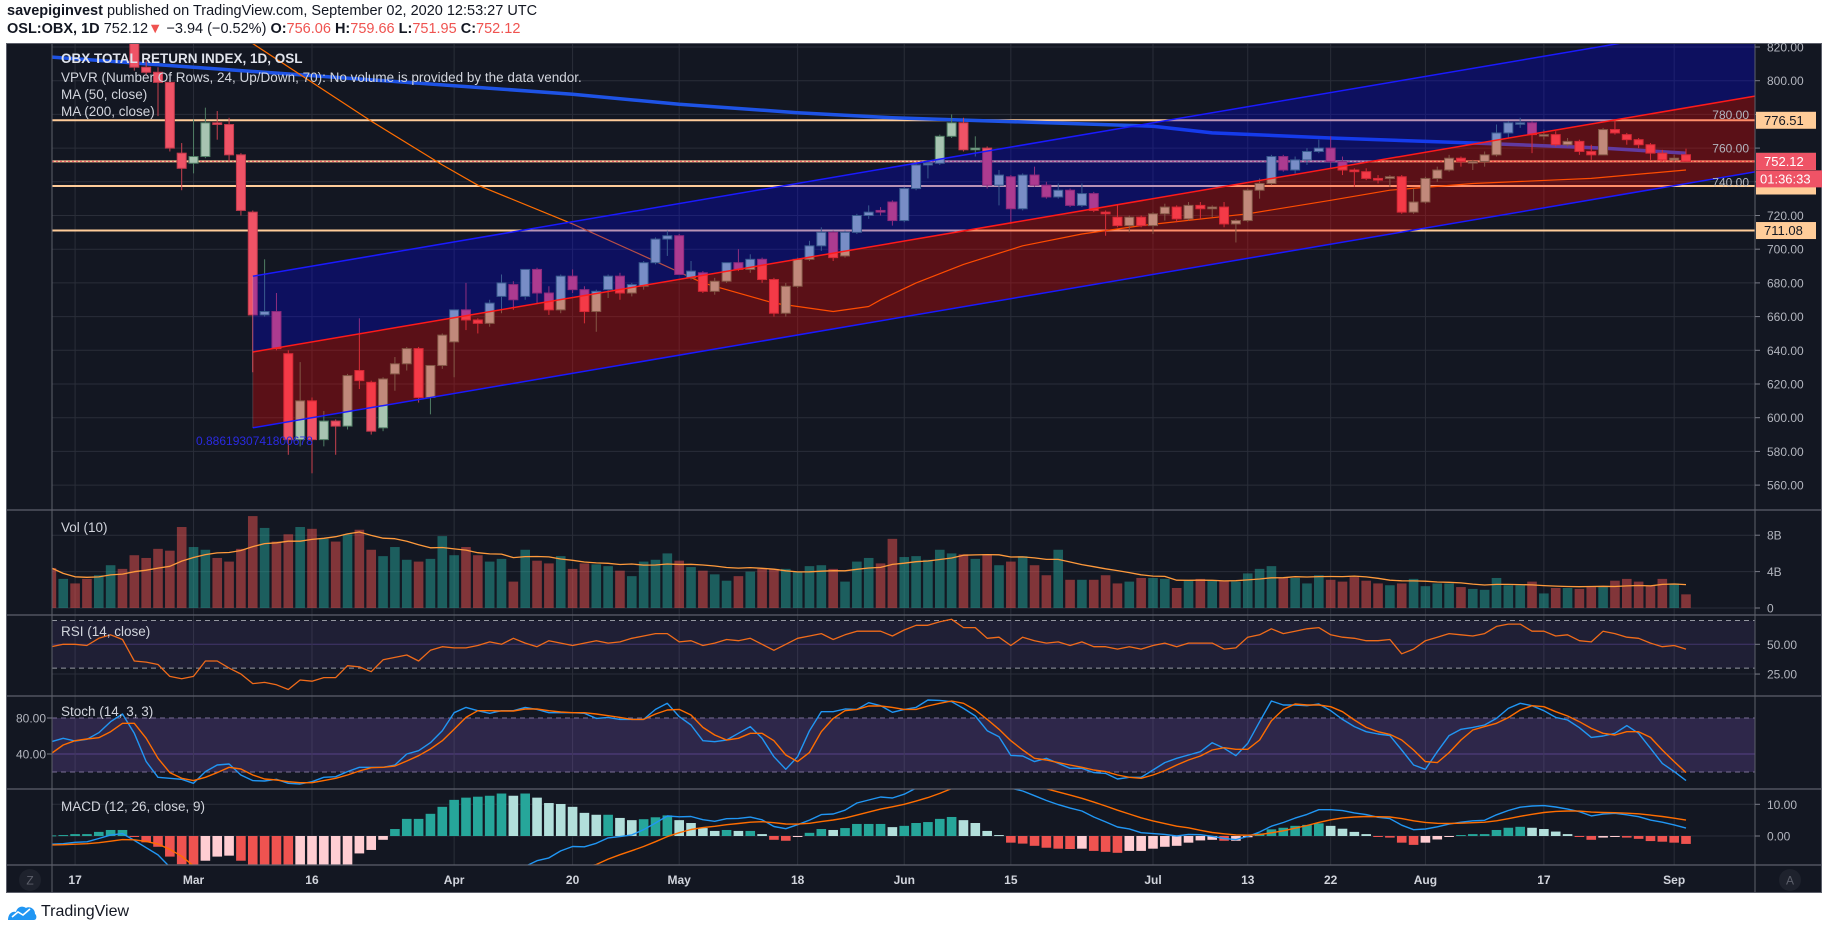 The width and height of the screenshot is (1828, 930). I want to click on level-price-label: 711.08, so click(1783, 230).